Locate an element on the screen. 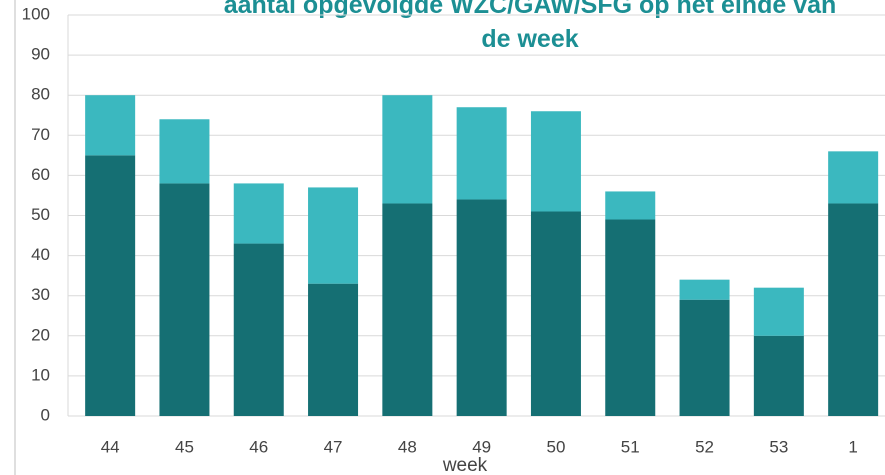 The height and width of the screenshot is (475, 885). y-tick-label: 70 is located at coordinates (40, 134).